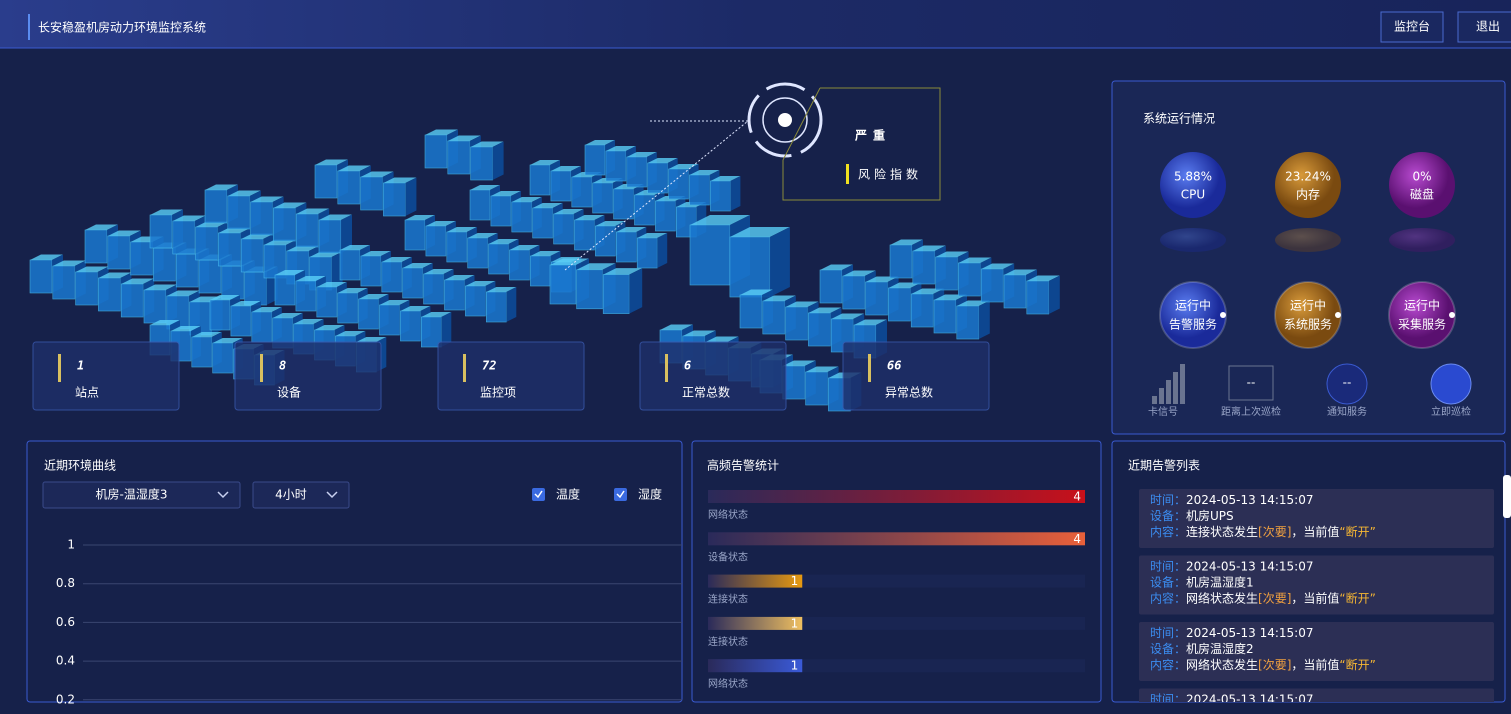 The image size is (1511, 714). Describe the element at coordinates (223, 495) in the screenshot. I see `select-arrow` at that location.